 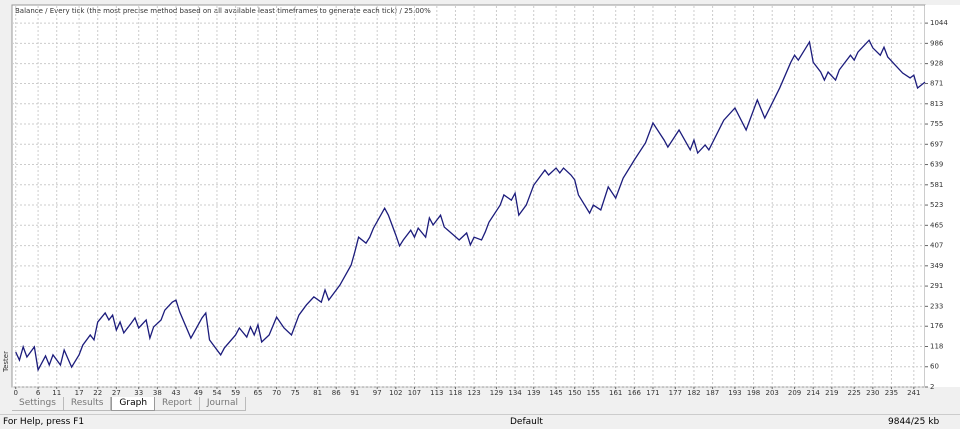 I want to click on x-tick-label: 235, so click(x=891, y=392).